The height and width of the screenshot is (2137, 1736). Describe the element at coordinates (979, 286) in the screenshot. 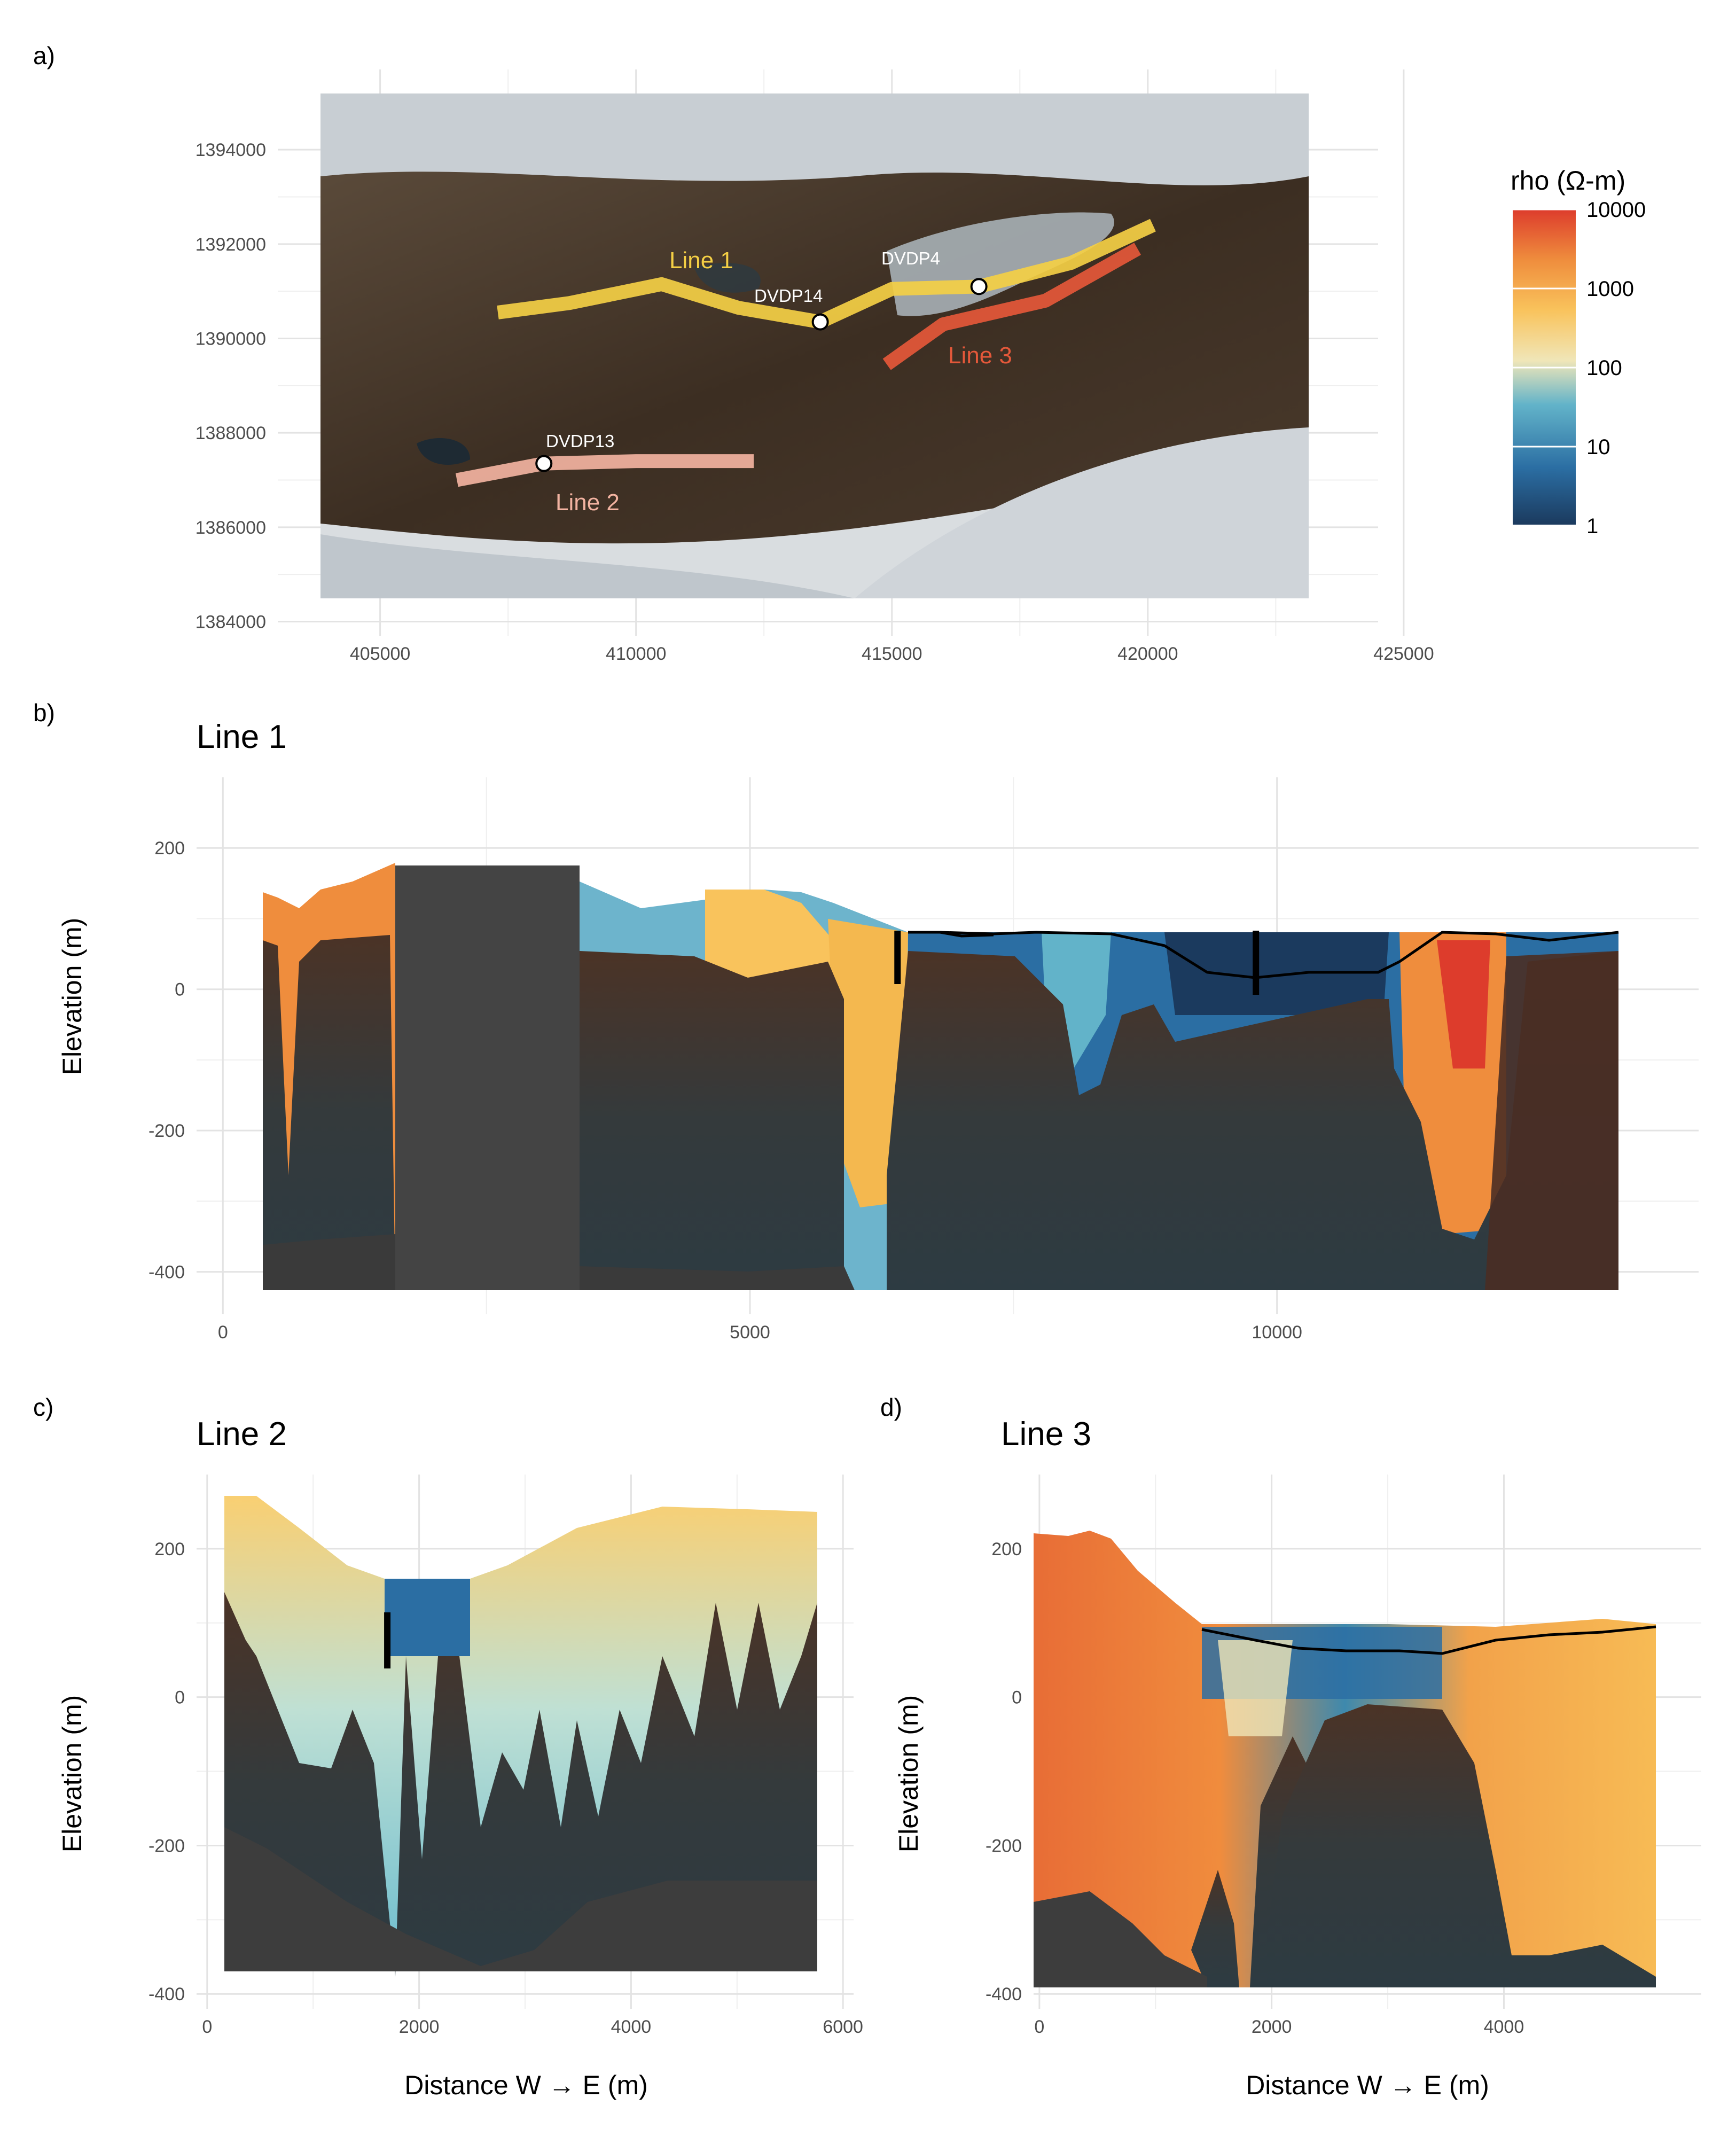

I see `borehole-marker-dvdp4` at that location.